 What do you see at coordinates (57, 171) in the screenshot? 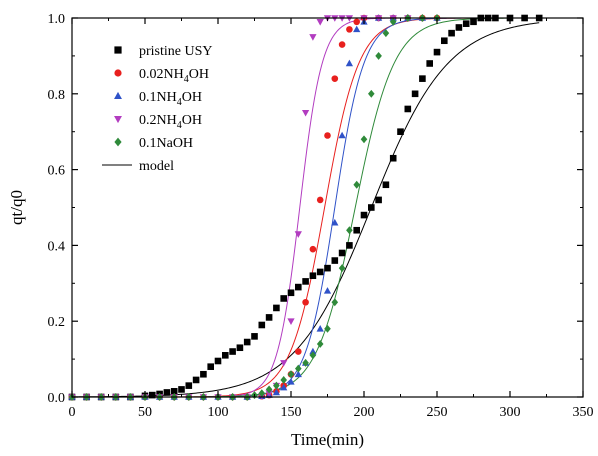
I see `y-tick-label: 0.6` at bounding box center [57, 171].